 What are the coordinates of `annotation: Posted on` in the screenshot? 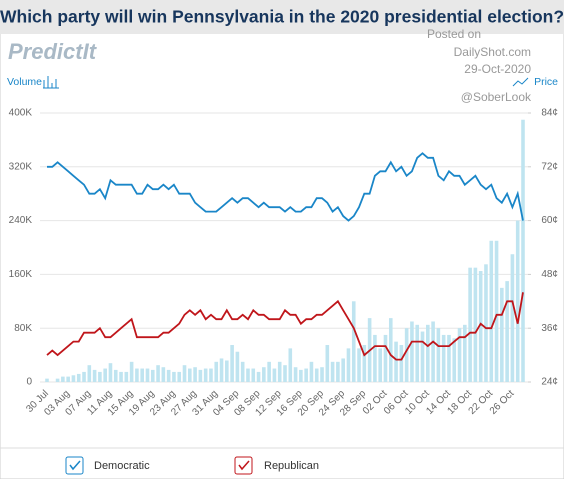 It's located at (454, 34).